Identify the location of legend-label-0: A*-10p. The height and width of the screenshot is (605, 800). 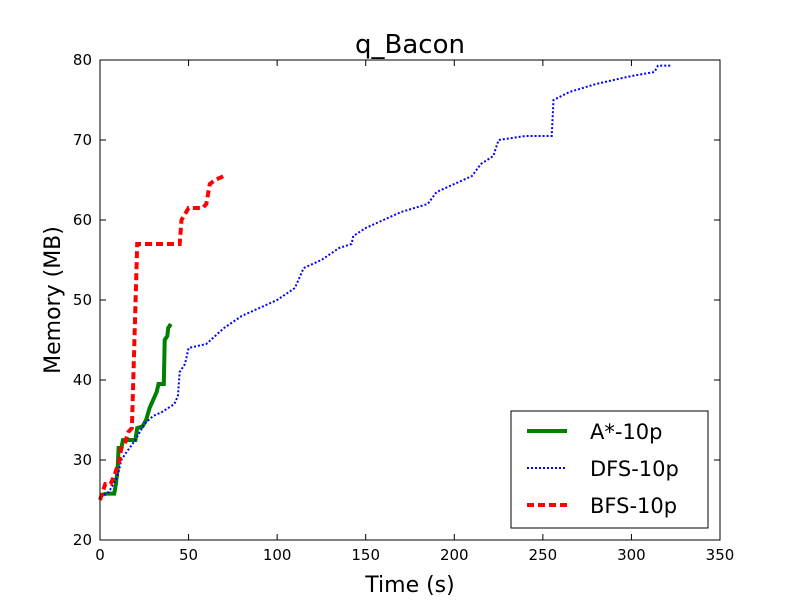
(626, 432).